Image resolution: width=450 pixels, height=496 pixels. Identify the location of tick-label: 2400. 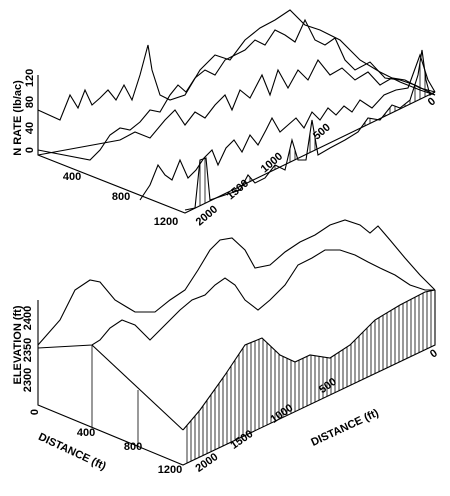
(28, 318).